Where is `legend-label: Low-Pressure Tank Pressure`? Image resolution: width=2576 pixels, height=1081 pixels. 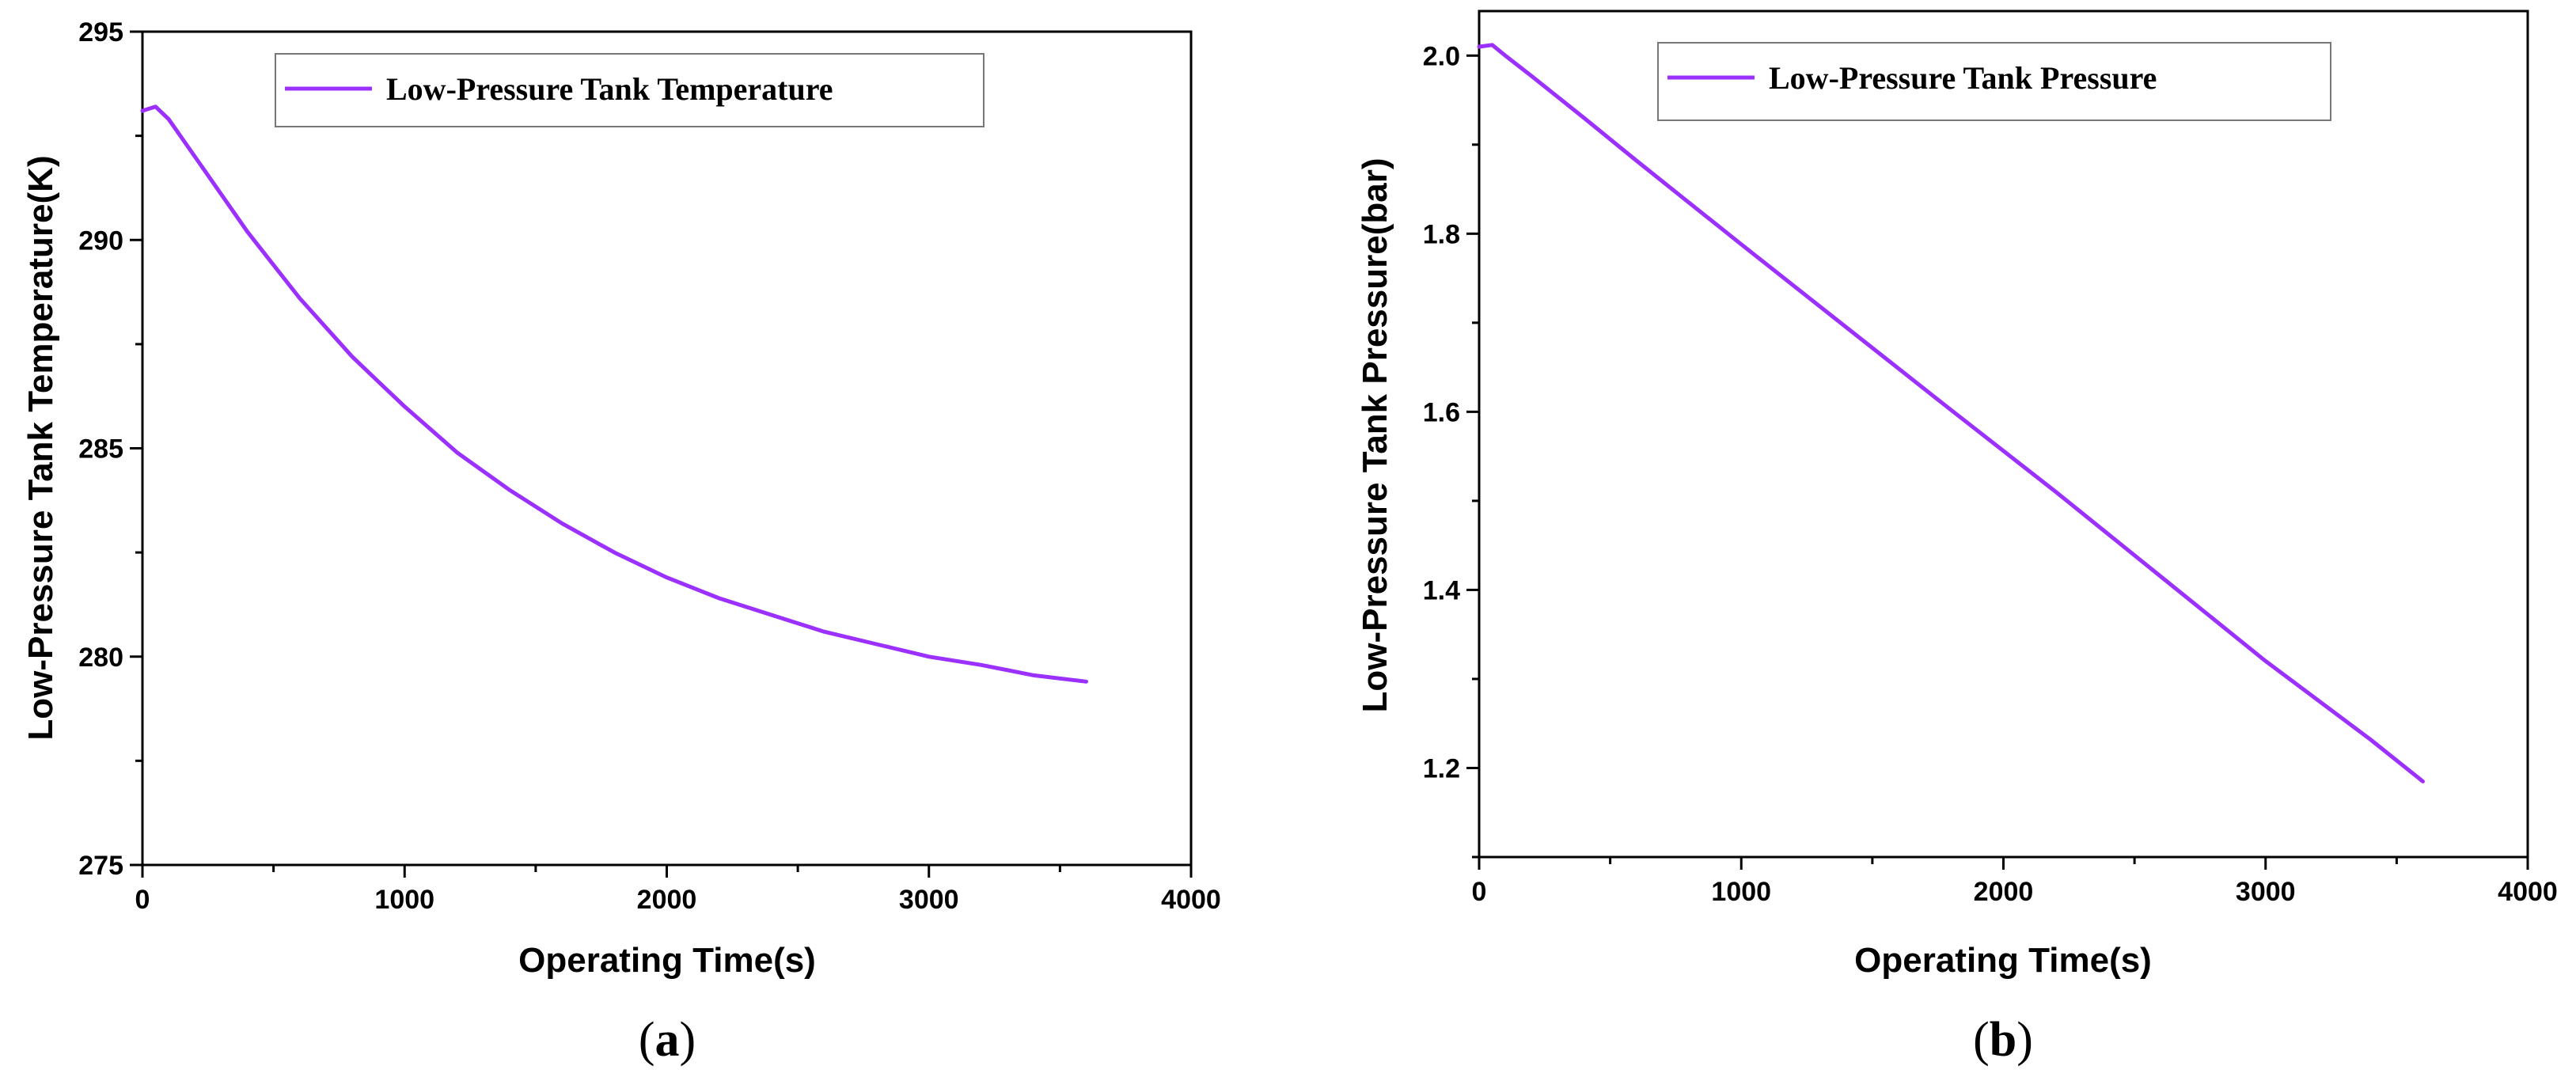 legend-label: Low-Pressure Tank Pressure is located at coordinates (1963, 78).